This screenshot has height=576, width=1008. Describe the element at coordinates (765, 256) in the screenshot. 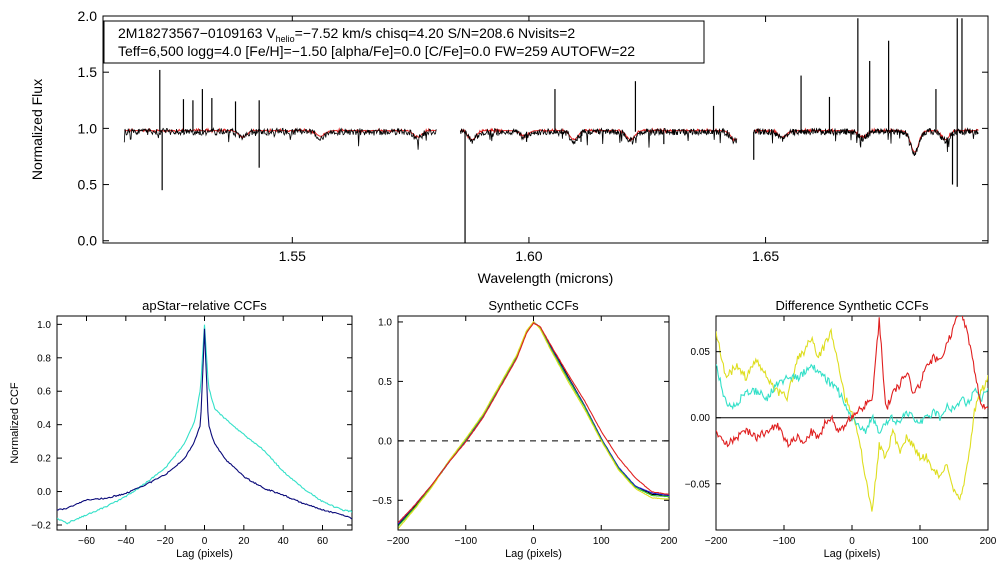

I see `spectrum-xtick-label: 1.65` at that location.